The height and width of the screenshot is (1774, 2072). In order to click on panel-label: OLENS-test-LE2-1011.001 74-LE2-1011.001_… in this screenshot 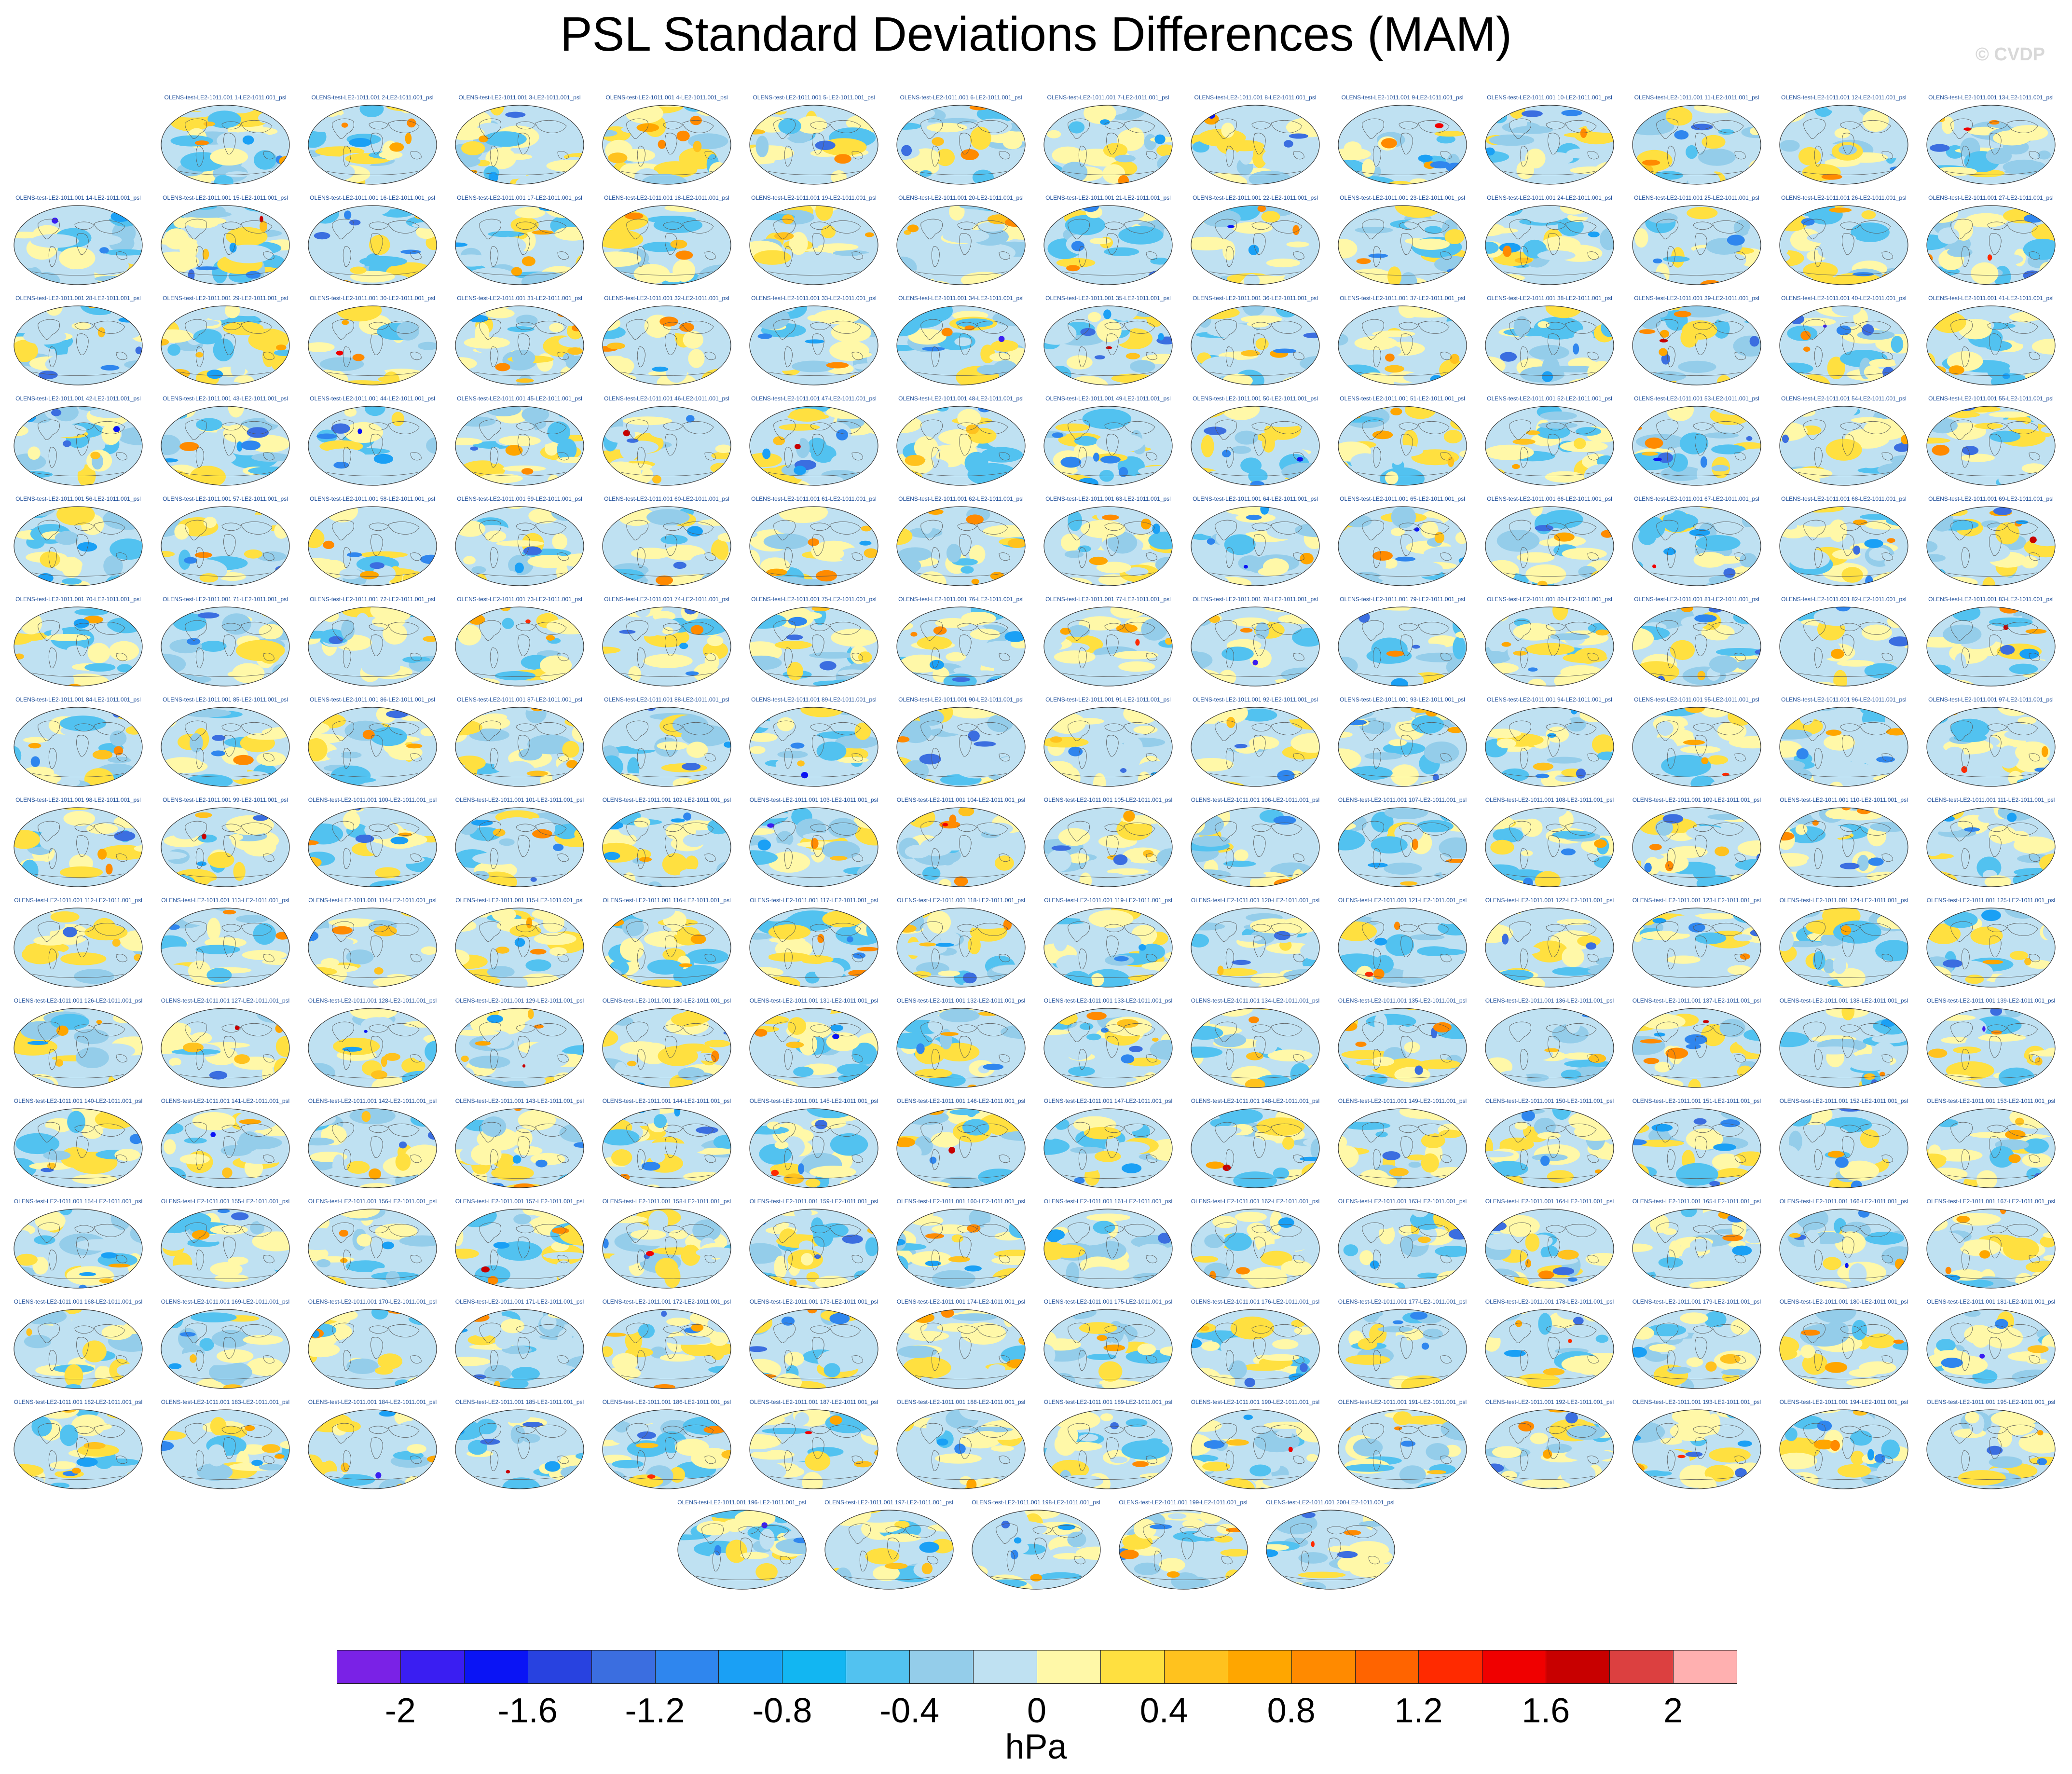, I will do `click(666, 599)`.